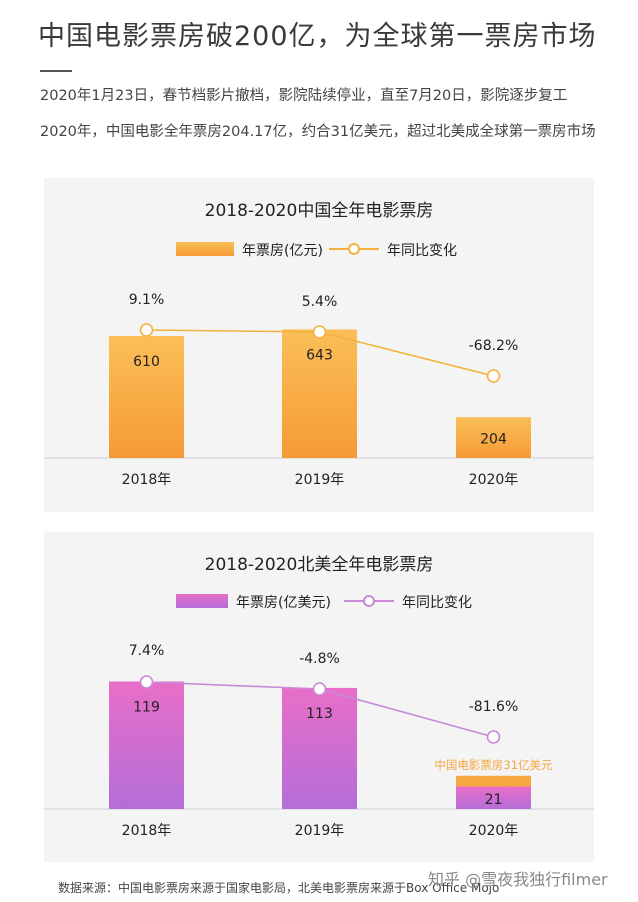 The image size is (638, 902). What do you see at coordinates (319, 211) in the screenshot?
I see `chart-title: 2018-2020中国全年电影票房` at bounding box center [319, 211].